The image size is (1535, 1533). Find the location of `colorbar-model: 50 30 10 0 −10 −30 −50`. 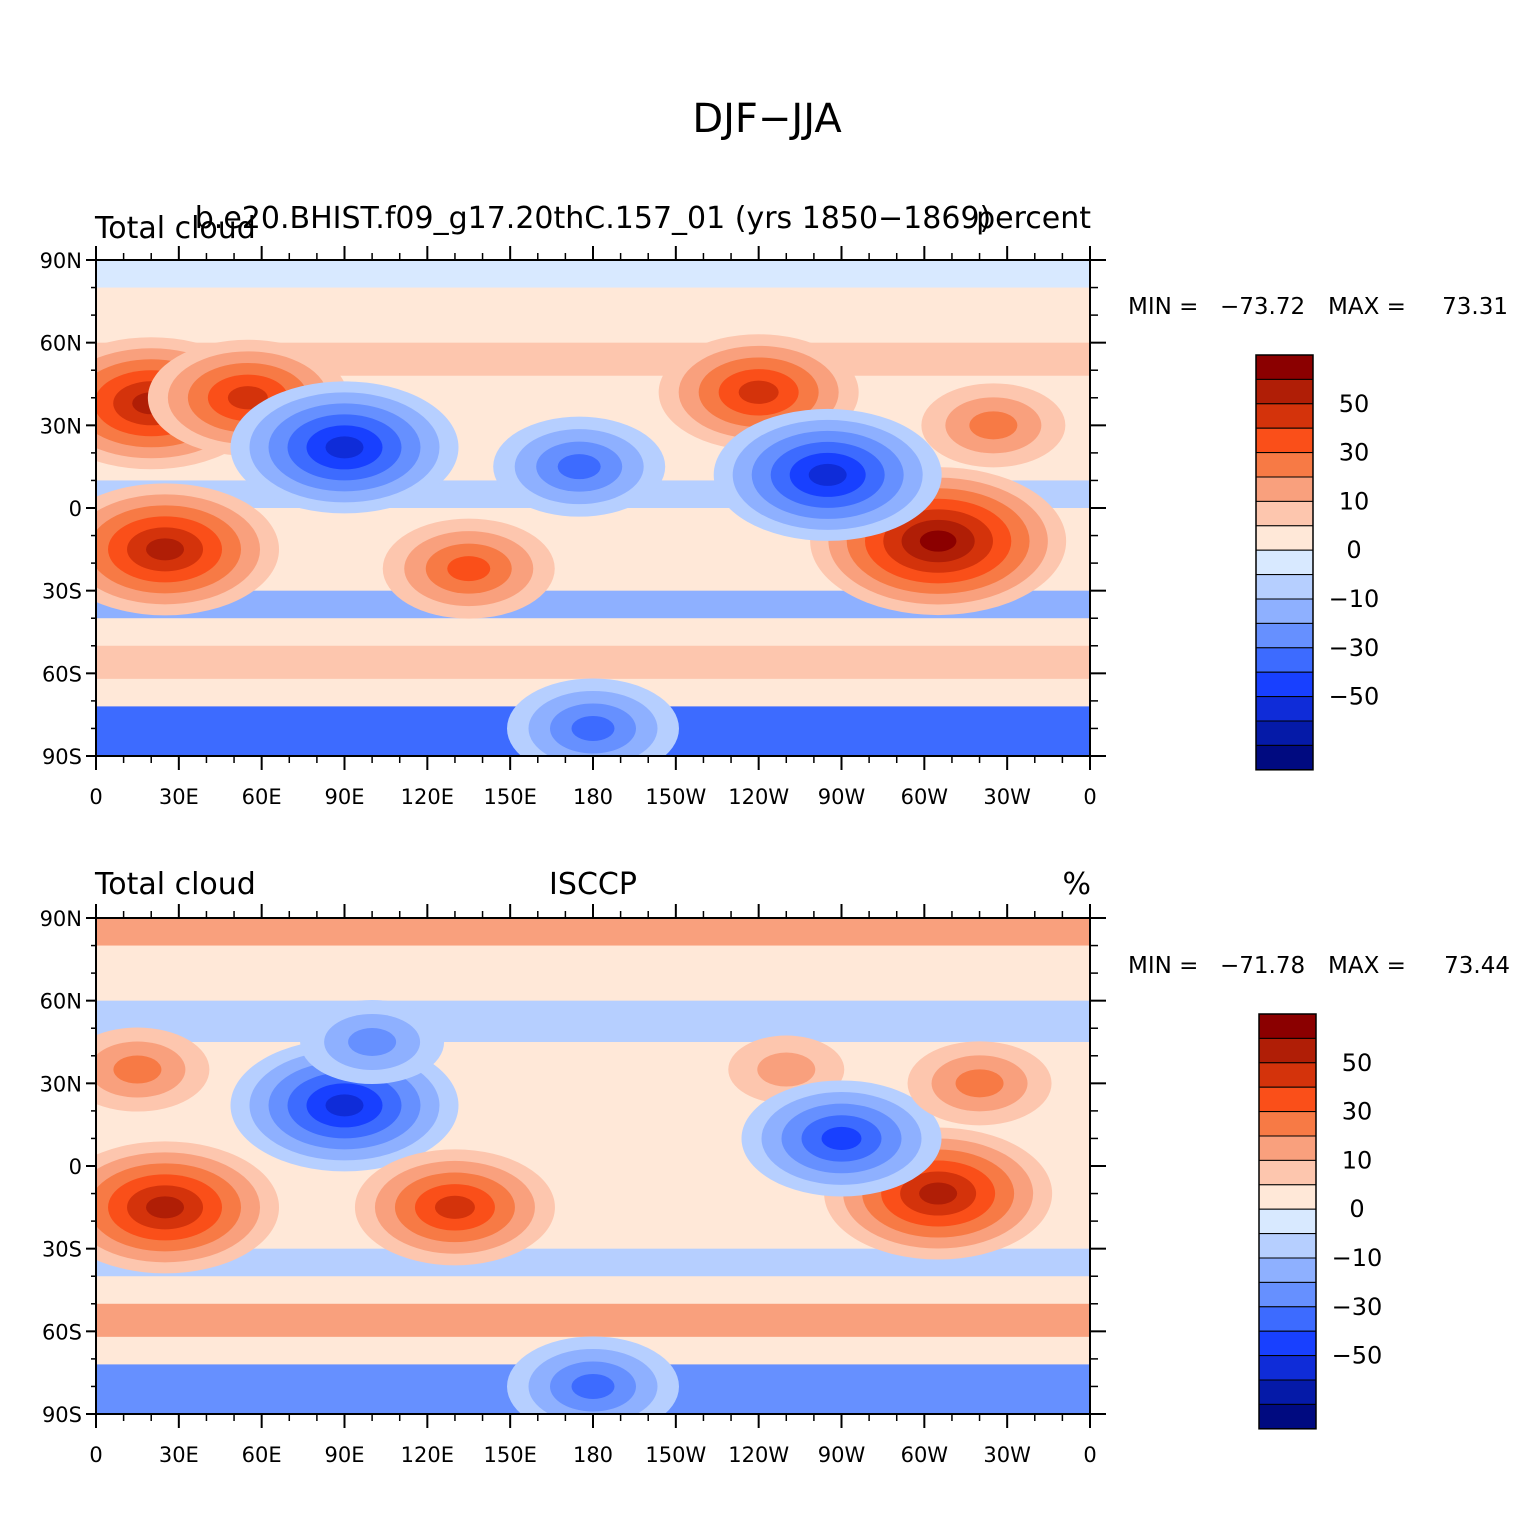

colorbar-model: 50 30 10 0 −10 −30 −50 is located at coordinates (1317, 562).